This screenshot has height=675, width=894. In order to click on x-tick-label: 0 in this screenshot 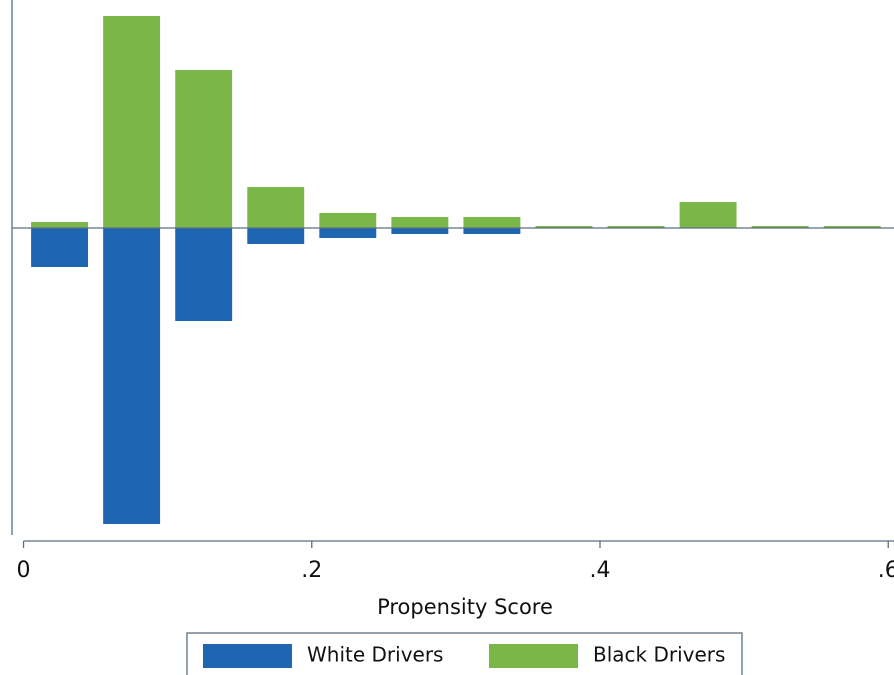, I will do `click(24, 570)`.